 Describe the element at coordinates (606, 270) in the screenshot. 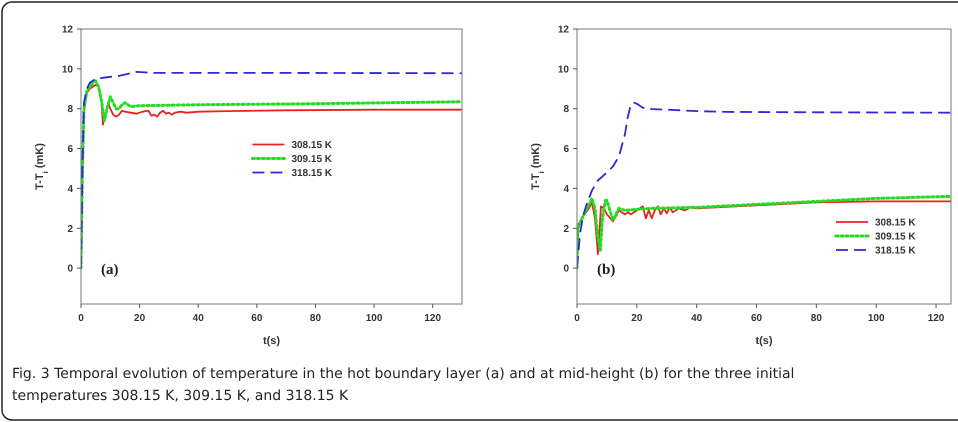

I see `annotation: (b)` at that location.